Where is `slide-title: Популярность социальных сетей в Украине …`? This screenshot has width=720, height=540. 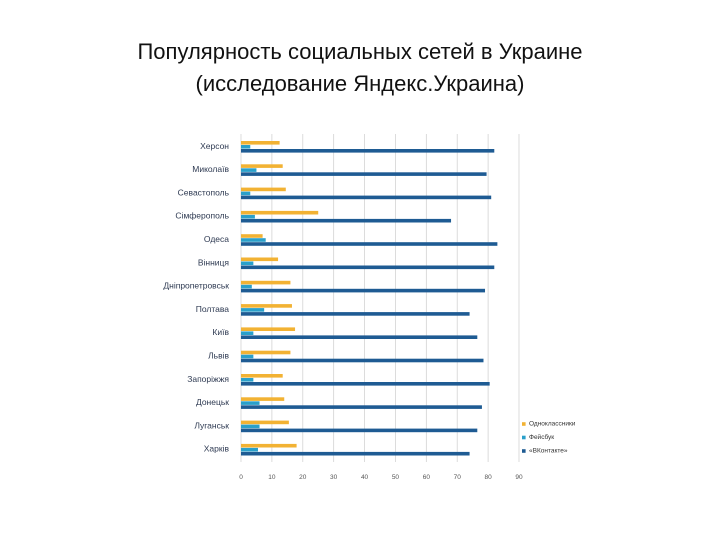
slide-title: Популярность социальных сетей в Украине … is located at coordinates (360, 68).